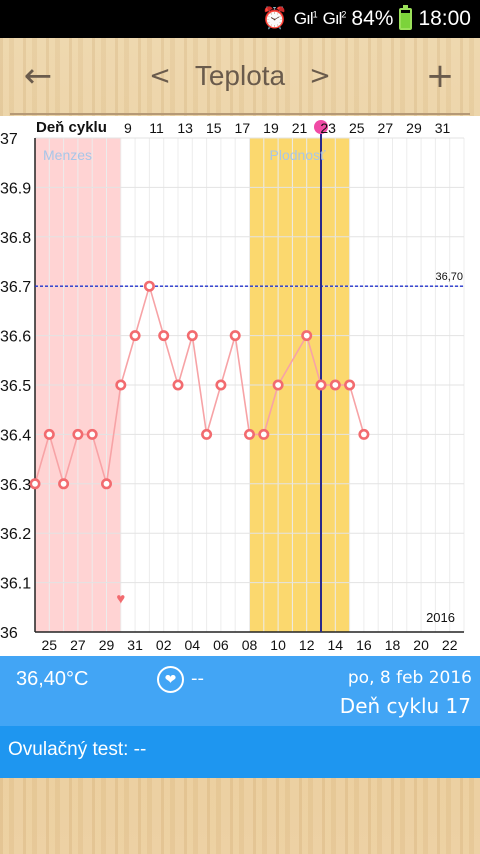 This screenshot has height=854, width=480. Describe the element at coordinates (321, 127) in the screenshot. I see `current-day-dot` at that location.